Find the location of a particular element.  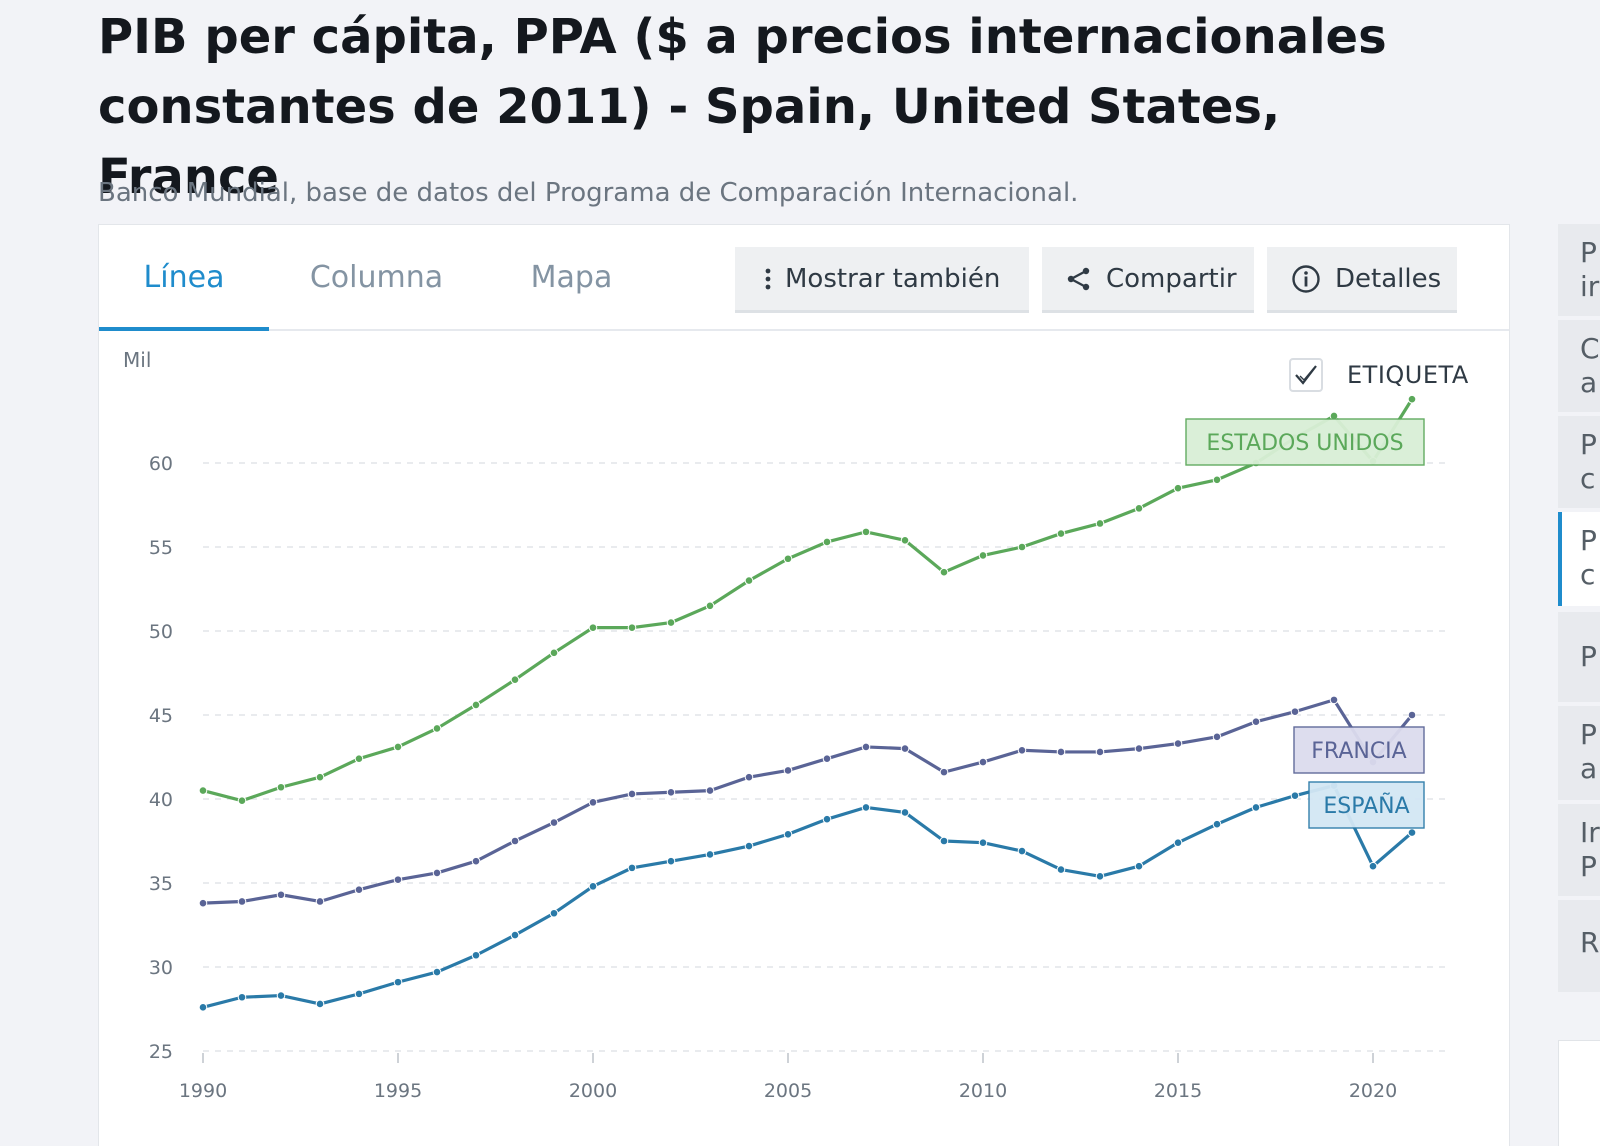

sidebar-item-active: P c is located at coordinates (1579, 559).